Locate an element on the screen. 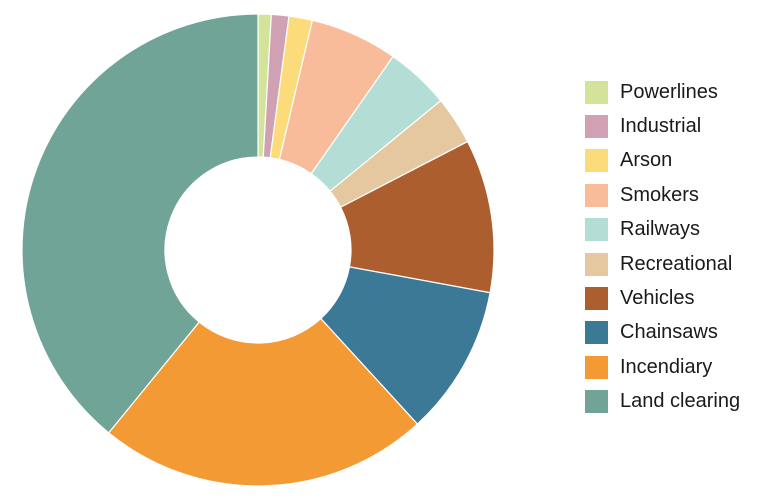  legend-item-vehicles: Vehicles is located at coordinates (670, 298).